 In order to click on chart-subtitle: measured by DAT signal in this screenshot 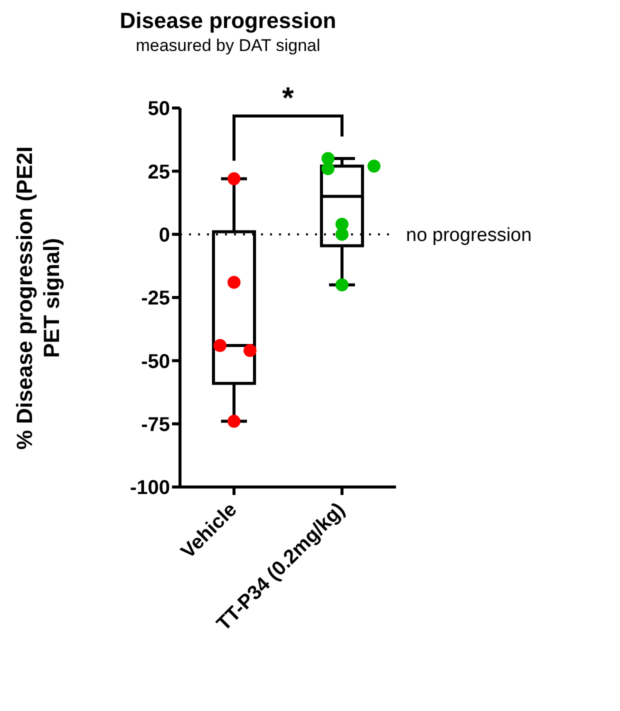, I will do `click(228, 46)`.